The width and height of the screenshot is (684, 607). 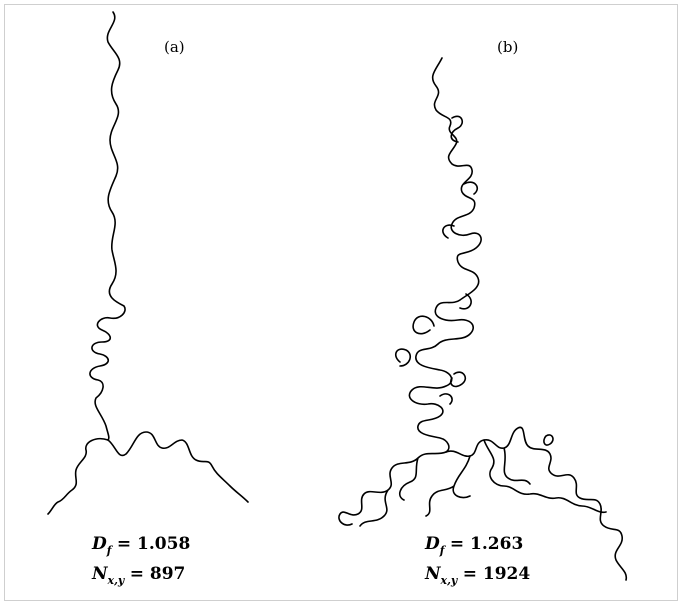 I want to click on fractal-dimension-a: Df = 1.058, so click(x=141, y=545).